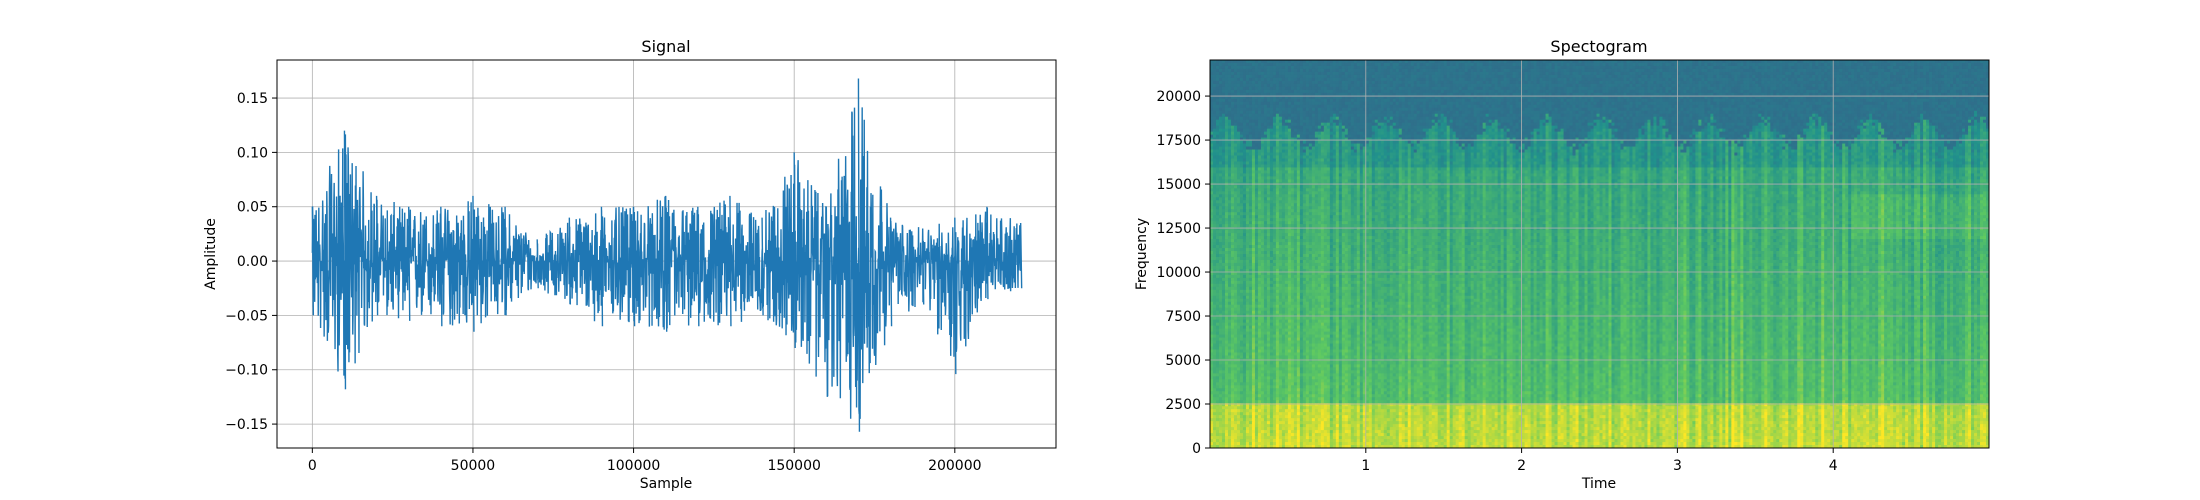 Image resolution: width=2200 pixels, height=500 pixels. I want to click on signal-x-axis-label: Sample, so click(666, 484).